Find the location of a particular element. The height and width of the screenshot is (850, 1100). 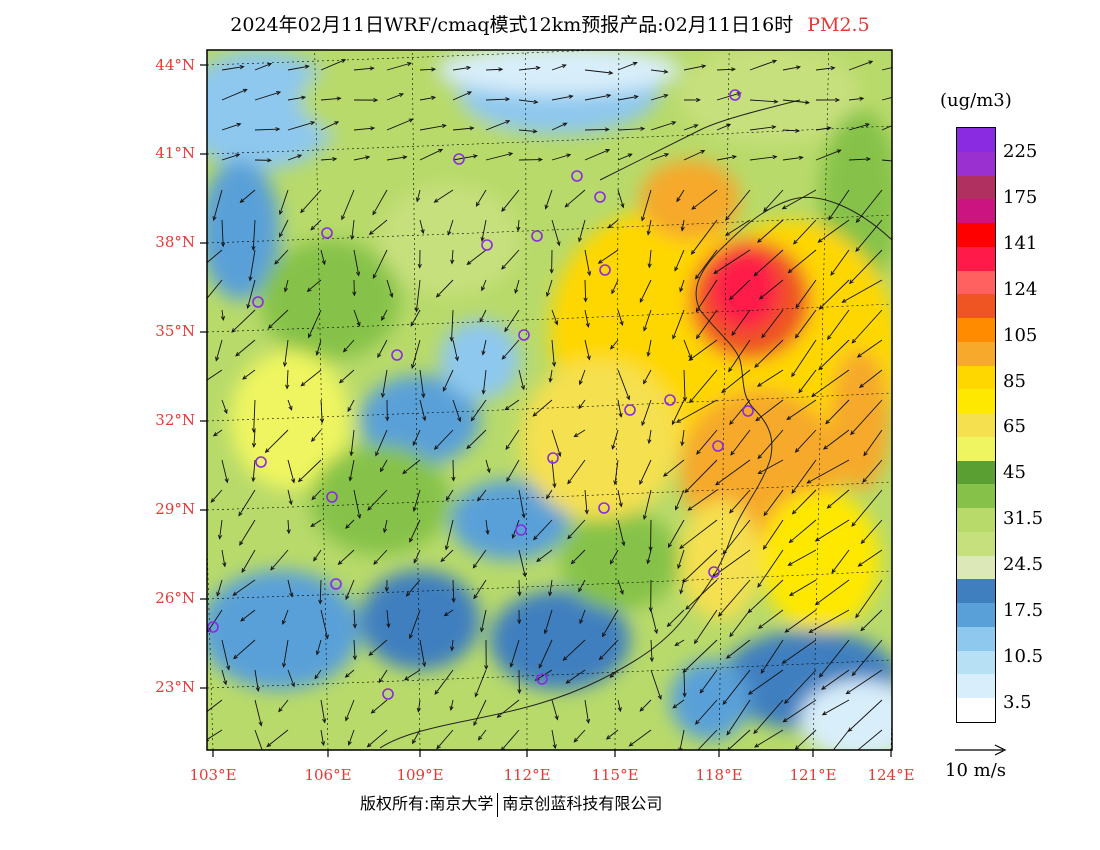

legend-unit: (ug/m3) is located at coordinates (976, 100).